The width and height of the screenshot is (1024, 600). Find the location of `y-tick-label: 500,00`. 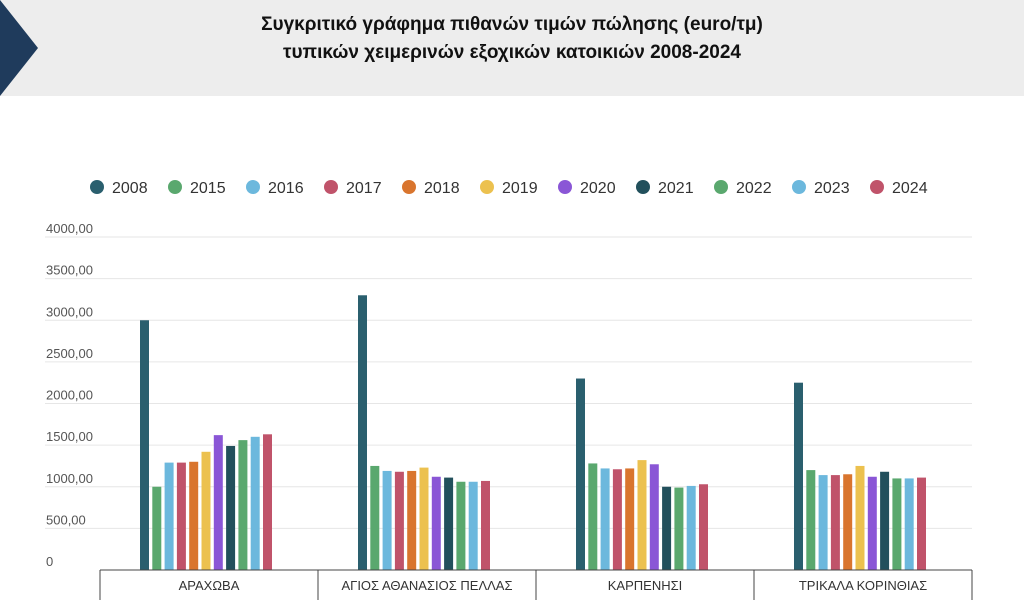

y-tick-label: 500,00 is located at coordinates (66, 519).